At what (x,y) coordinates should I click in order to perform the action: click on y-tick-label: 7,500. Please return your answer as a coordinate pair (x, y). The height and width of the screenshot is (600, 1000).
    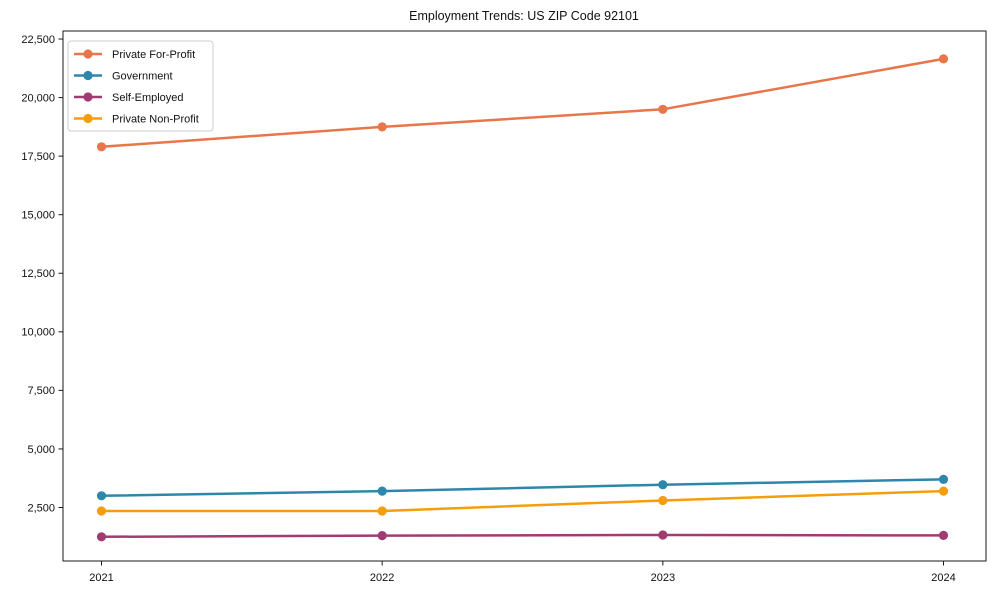
    Looking at the image, I should click on (41, 391).